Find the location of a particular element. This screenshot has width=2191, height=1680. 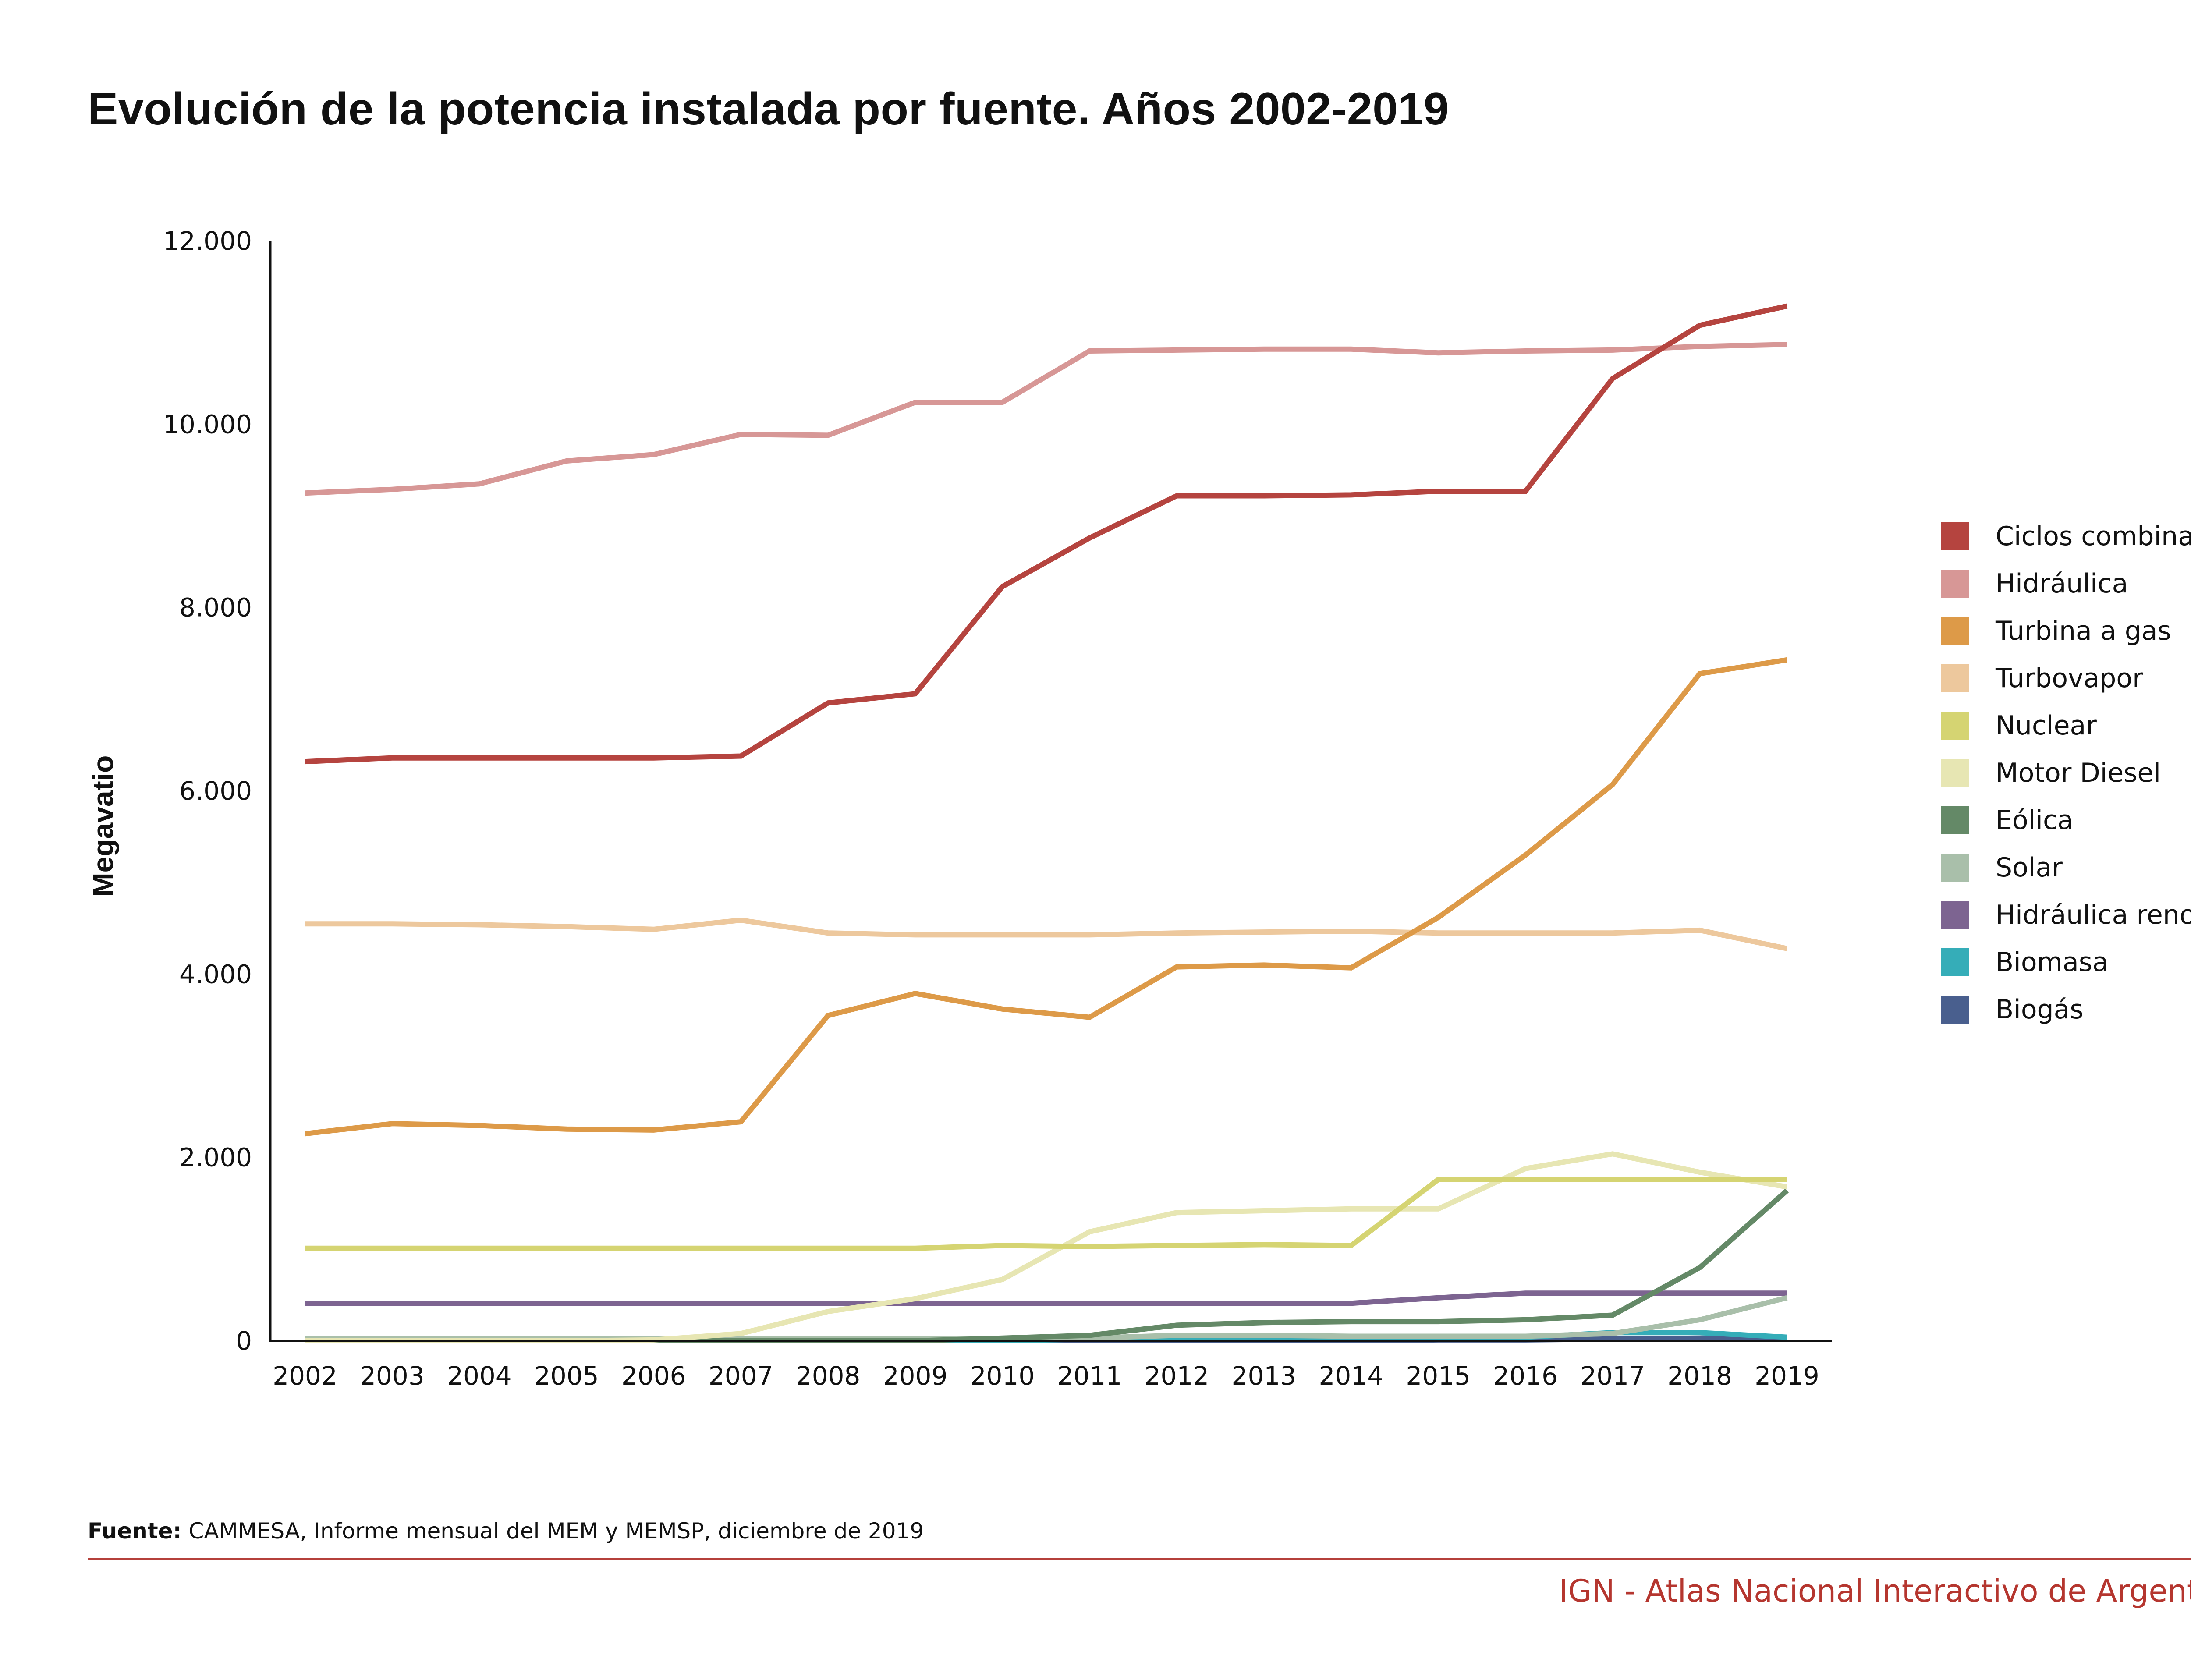

legend-item: Solar is located at coordinates (2066, 867).